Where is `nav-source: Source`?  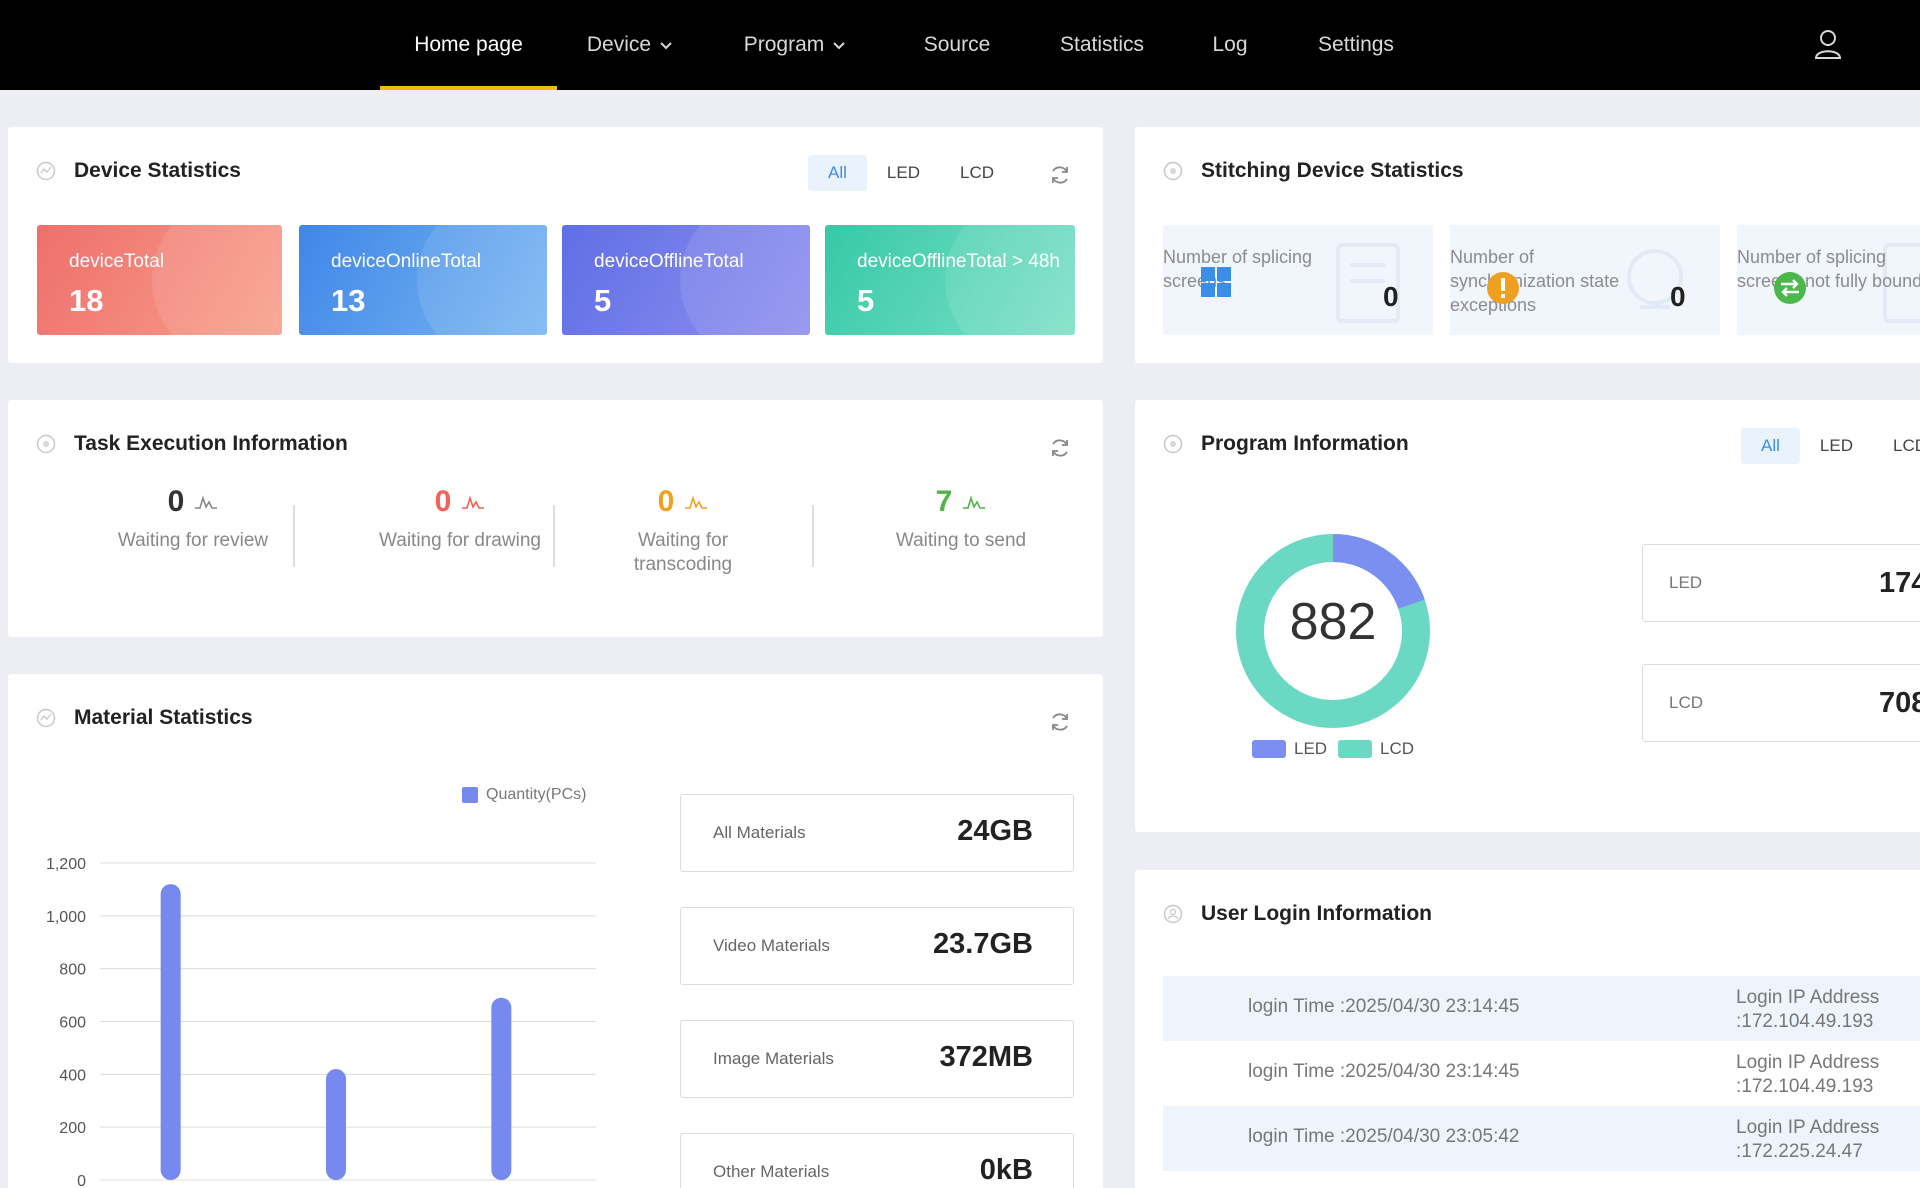 nav-source: Source is located at coordinates (957, 45).